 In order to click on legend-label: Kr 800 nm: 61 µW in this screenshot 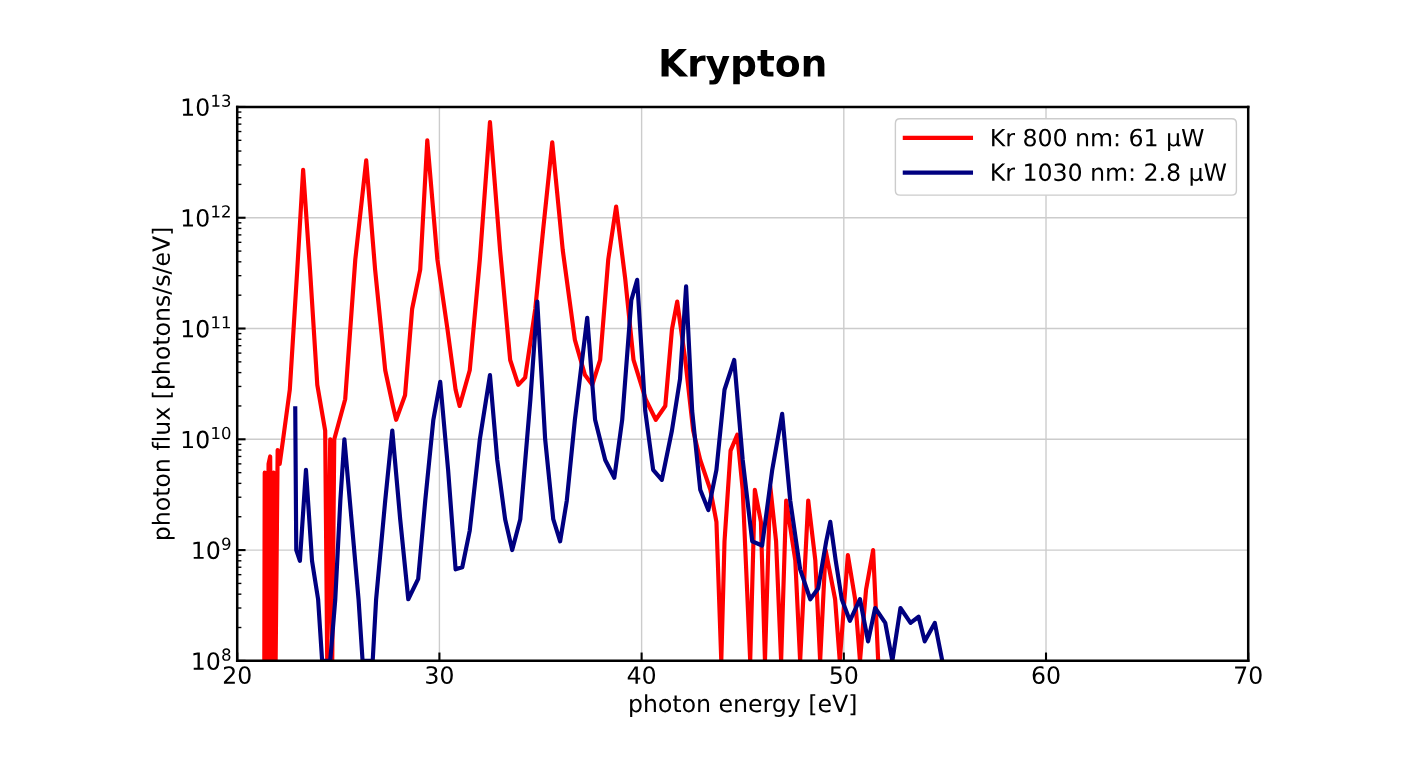, I will do `click(1098, 140)`.